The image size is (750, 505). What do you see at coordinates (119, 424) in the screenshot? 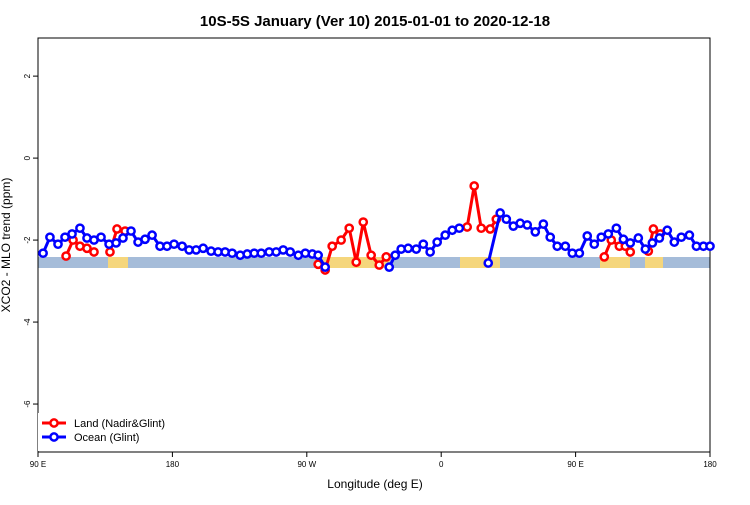
I see `legend-label: Land (Nadir&Glint)` at bounding box center [119, 424].